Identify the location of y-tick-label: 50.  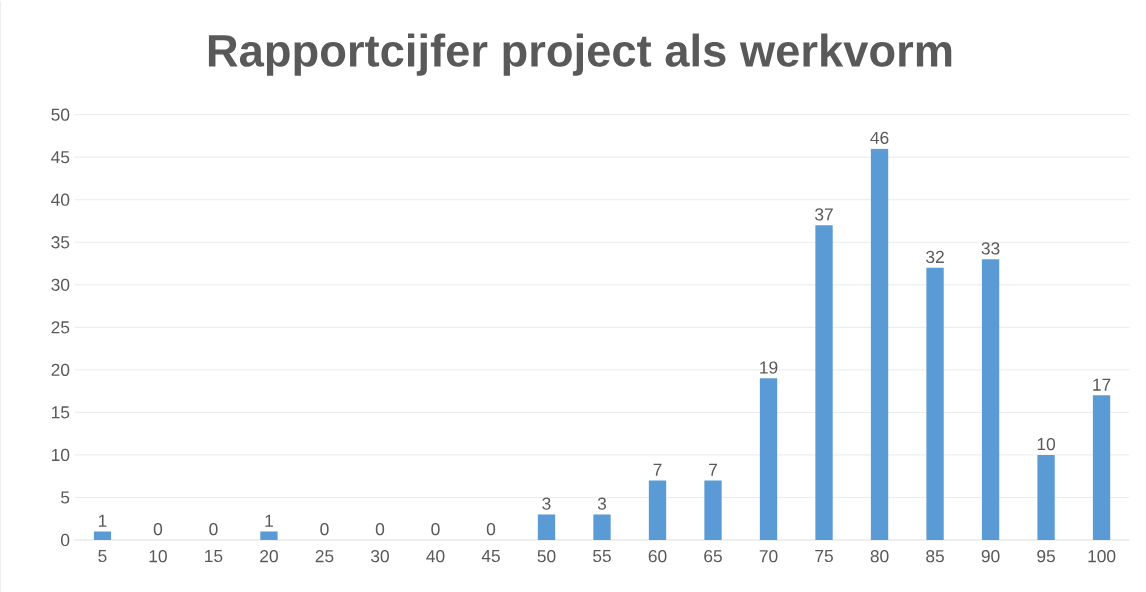
(60, 114).